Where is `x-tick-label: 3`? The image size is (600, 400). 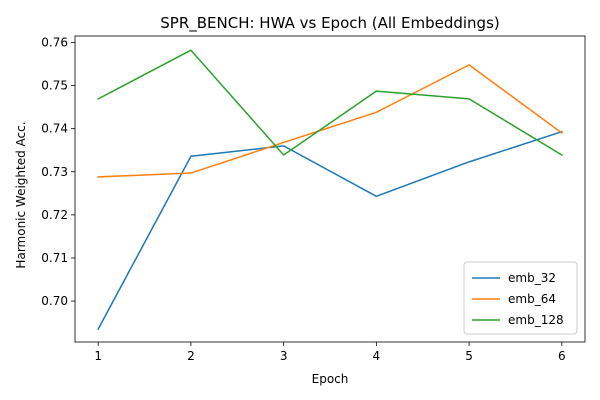
x-tick-label: 3 is located at coordinates (284, 356).